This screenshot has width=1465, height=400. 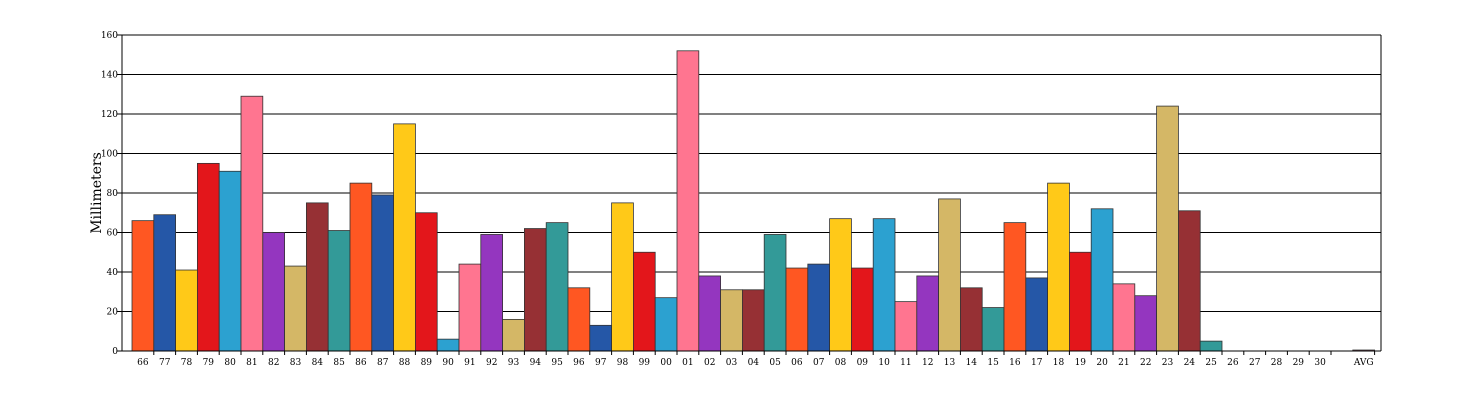 What do you see at coordinates (230, 363) in the screenshot?
I see `x-tick-label: 80` at bounding box center [230, 363].